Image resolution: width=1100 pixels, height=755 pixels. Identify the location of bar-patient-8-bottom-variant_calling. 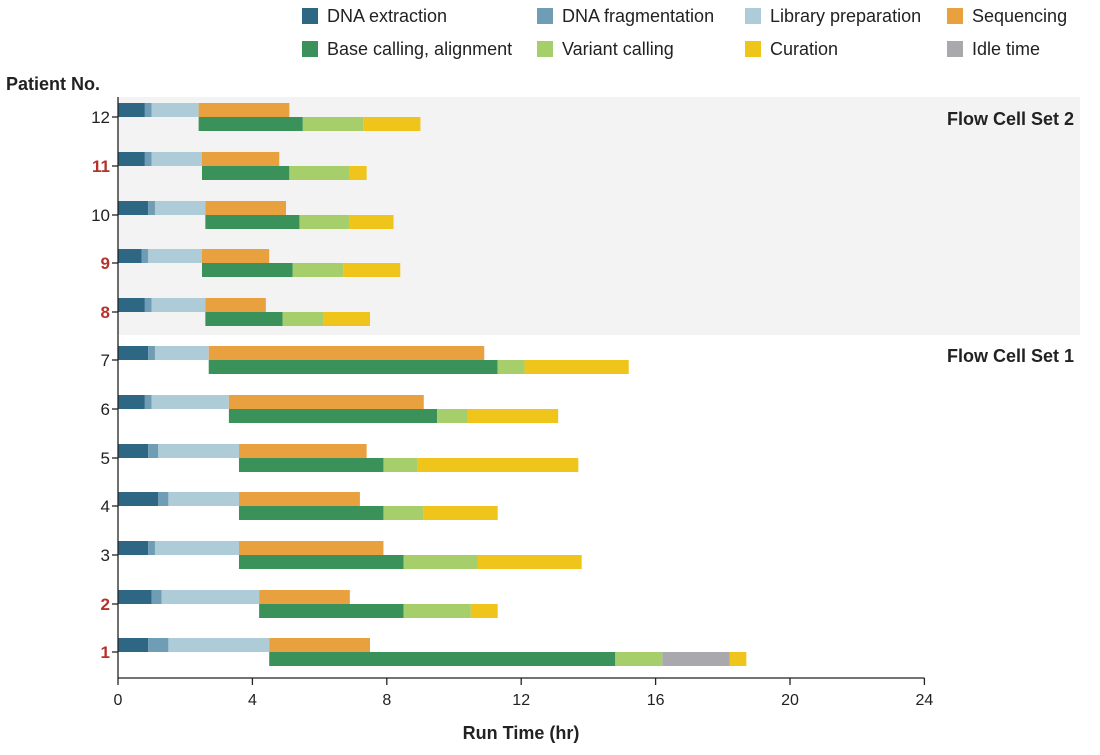
(302, 319).